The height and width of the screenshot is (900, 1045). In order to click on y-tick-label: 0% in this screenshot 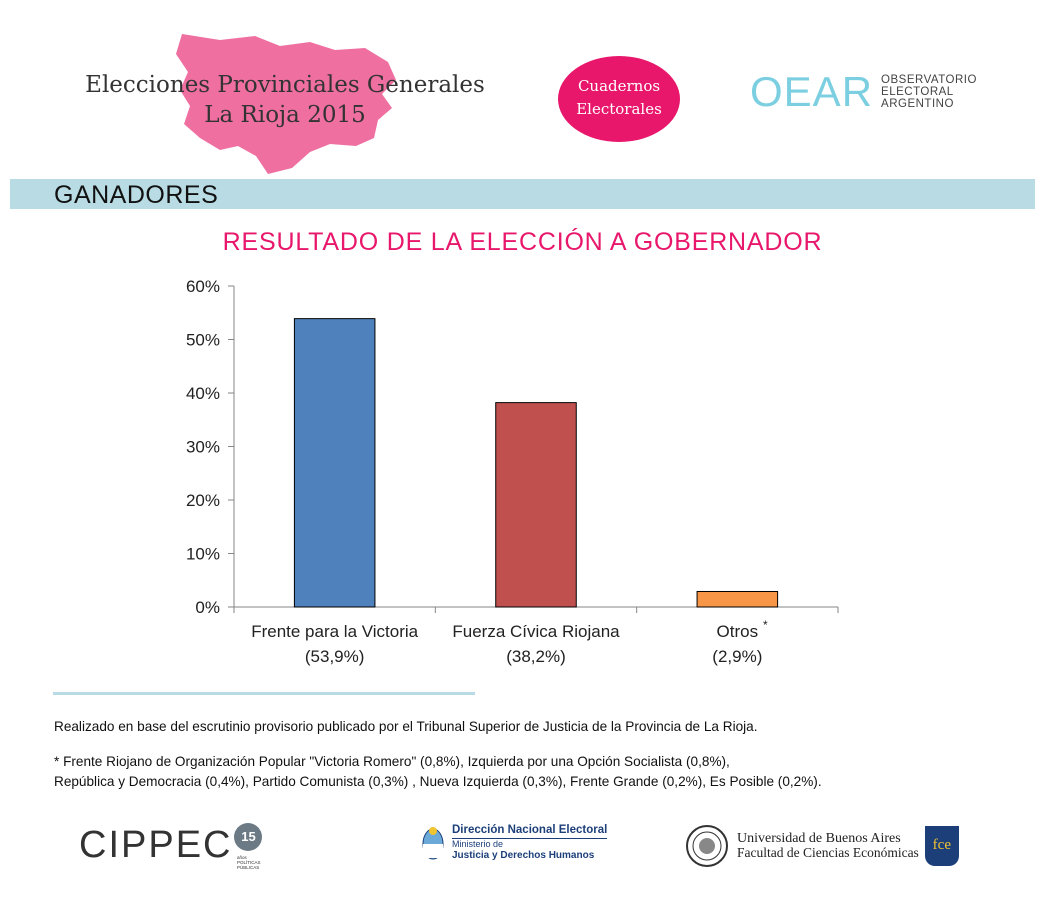, I will do `click(207, 607)`.